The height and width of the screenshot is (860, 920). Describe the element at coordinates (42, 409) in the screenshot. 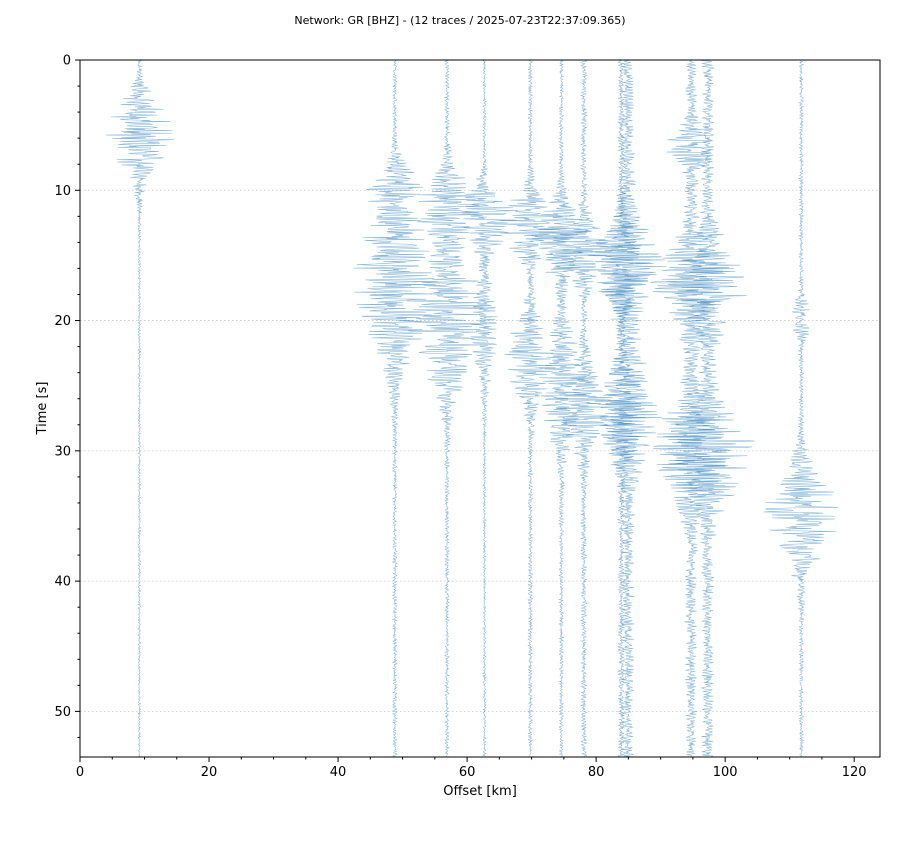

I see `y-axis-label: Time [s]` at that location.